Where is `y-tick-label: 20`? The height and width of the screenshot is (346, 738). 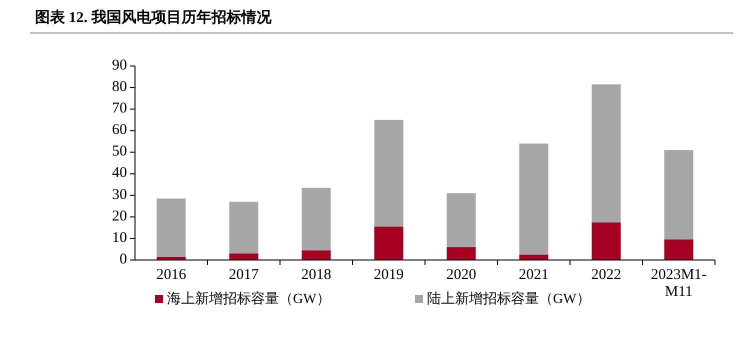
y-tick-label: 20 is located at coordinates (119, 216).